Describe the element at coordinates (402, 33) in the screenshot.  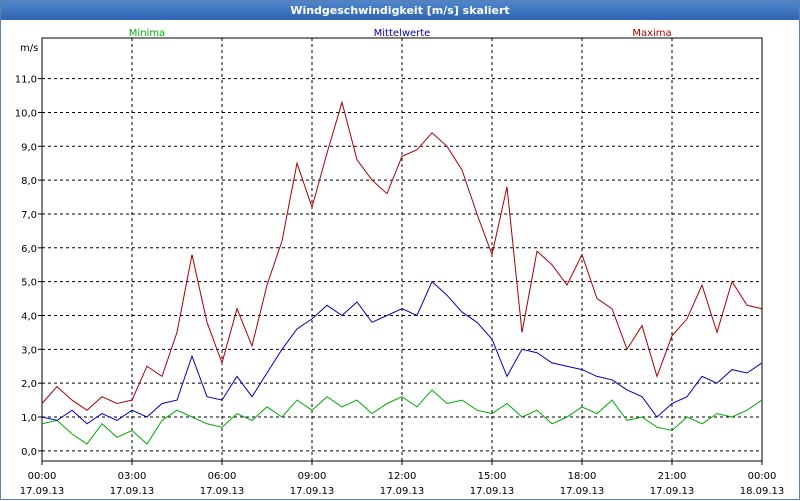
I see `legend-mittelwerte: Mittelwerte` at that location.